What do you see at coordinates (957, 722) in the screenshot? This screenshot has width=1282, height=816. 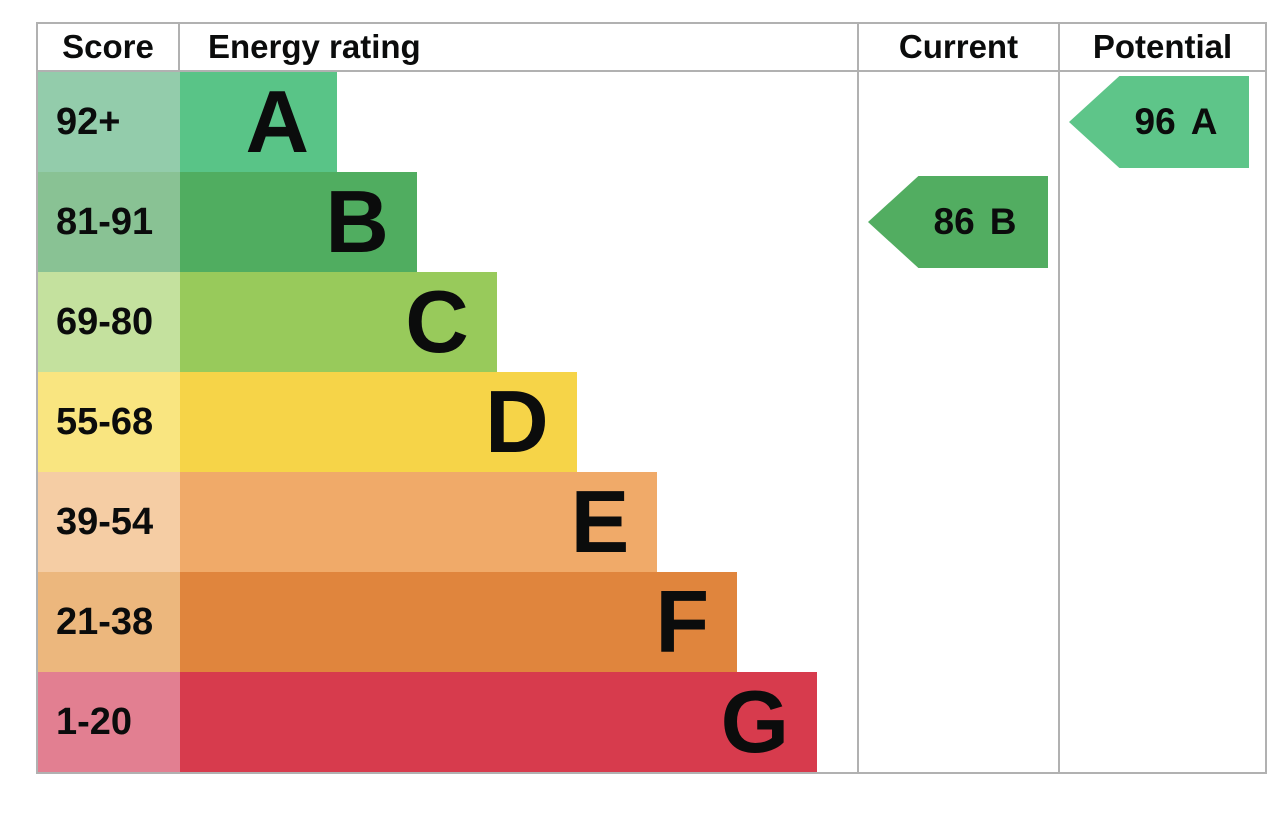 I see `current-cell-g` at bounding box center [957, 722].